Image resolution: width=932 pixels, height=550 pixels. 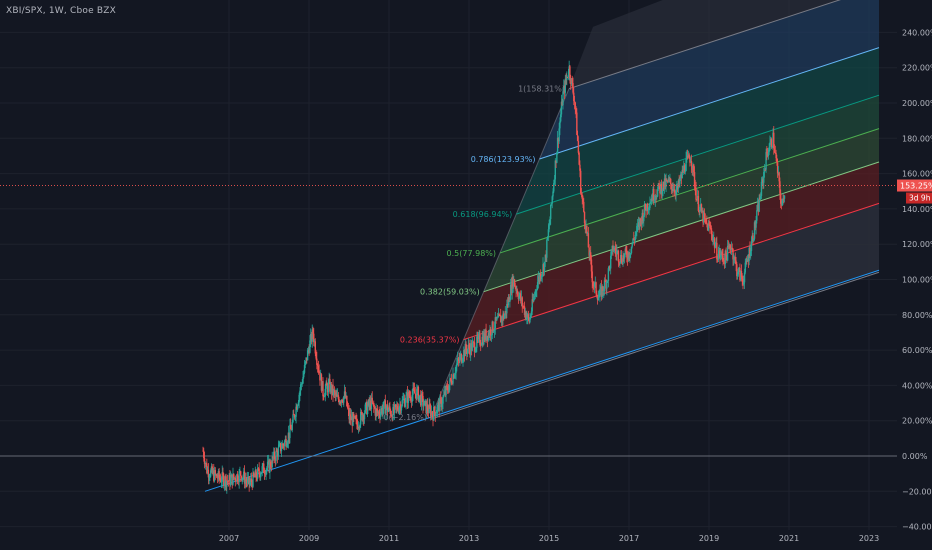 I want to click on channel-fill-band, so click(x=671, y=251).